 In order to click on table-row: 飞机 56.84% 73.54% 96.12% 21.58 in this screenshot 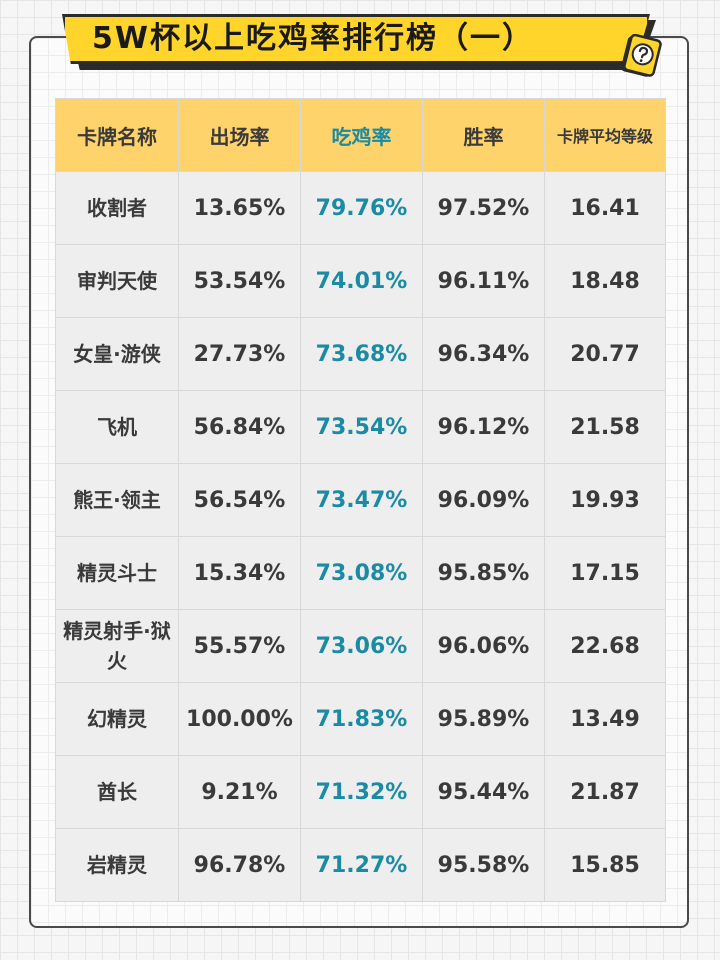, I will do `click(360, 427)`.